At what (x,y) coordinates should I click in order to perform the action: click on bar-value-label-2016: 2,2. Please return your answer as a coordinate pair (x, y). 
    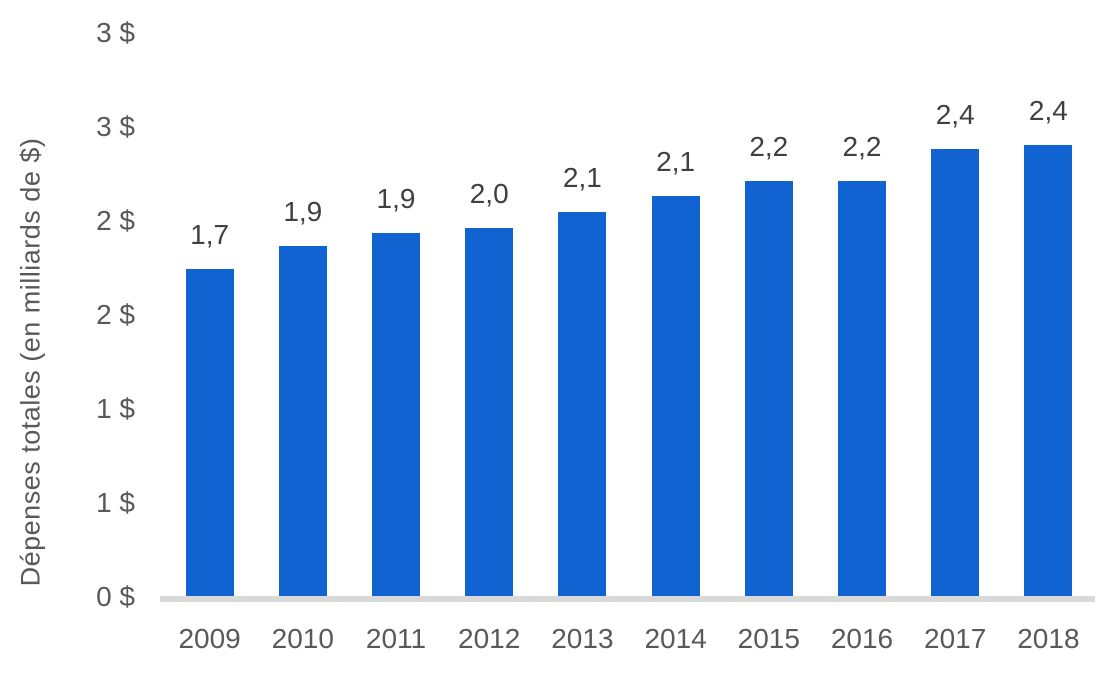
    Looking at the image, I should click on (862, 147).